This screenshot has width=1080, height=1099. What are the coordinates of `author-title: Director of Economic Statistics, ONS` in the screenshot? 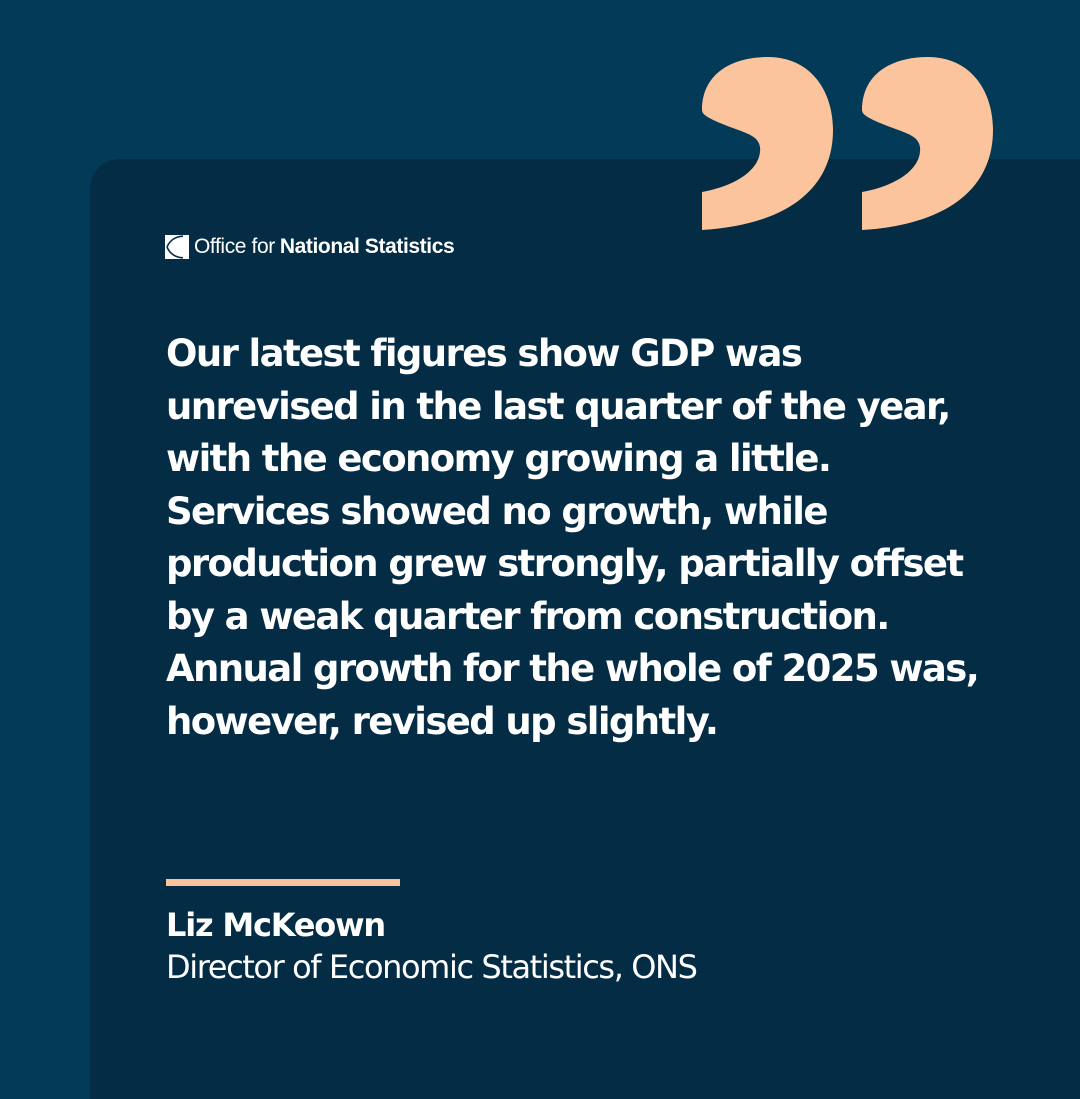 It's located at (432, 967).